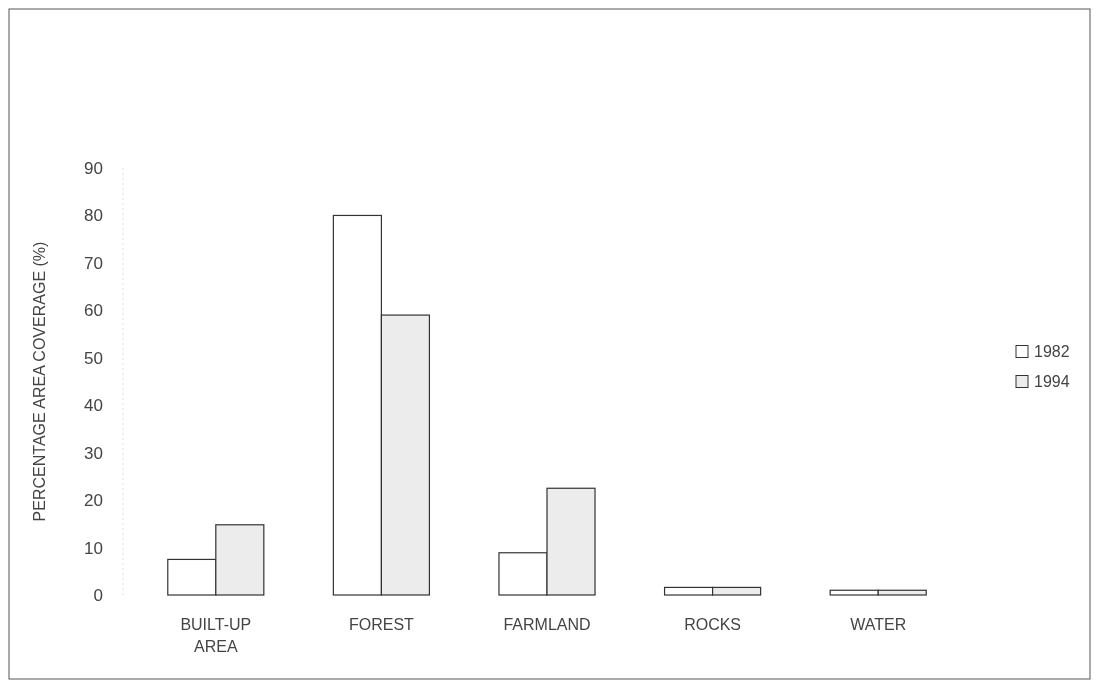 The width and height of the screenshot is (1099, 688). What do you see at coordinates (878, 624) in the screenshot?
I see `x-tick-label: WATER` at bounding box center [878, 624].